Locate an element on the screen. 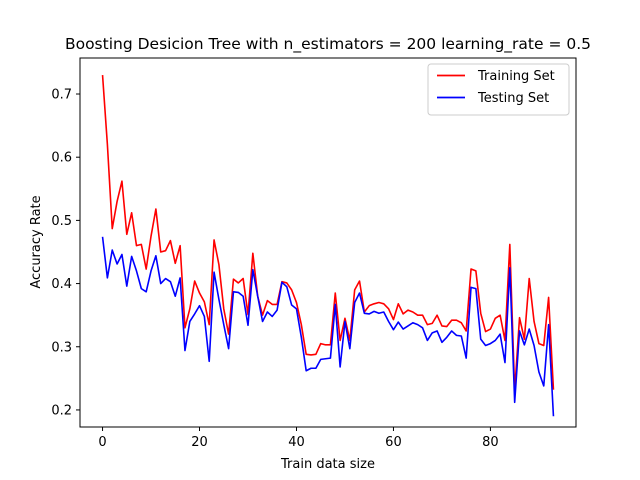  y-tick-label: 0.3 is located at coordinates (61, 347).